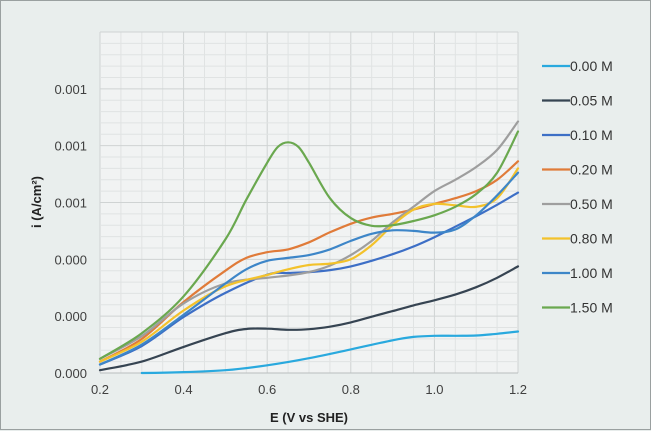 The width and height of the screenshot is (651, 431). I want to click on y-axis-title: i (A/cm²), so click(36, 202).